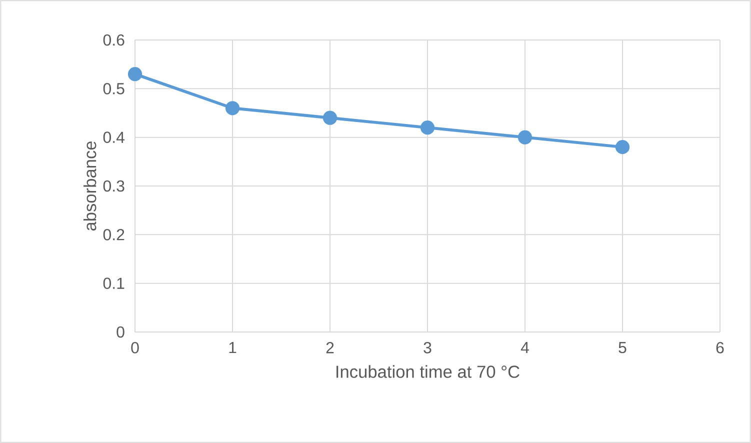 Image resolution: width=751 pixels, height=443 pixels. I want to click on x-tick-label: 5, so click(622, 348).